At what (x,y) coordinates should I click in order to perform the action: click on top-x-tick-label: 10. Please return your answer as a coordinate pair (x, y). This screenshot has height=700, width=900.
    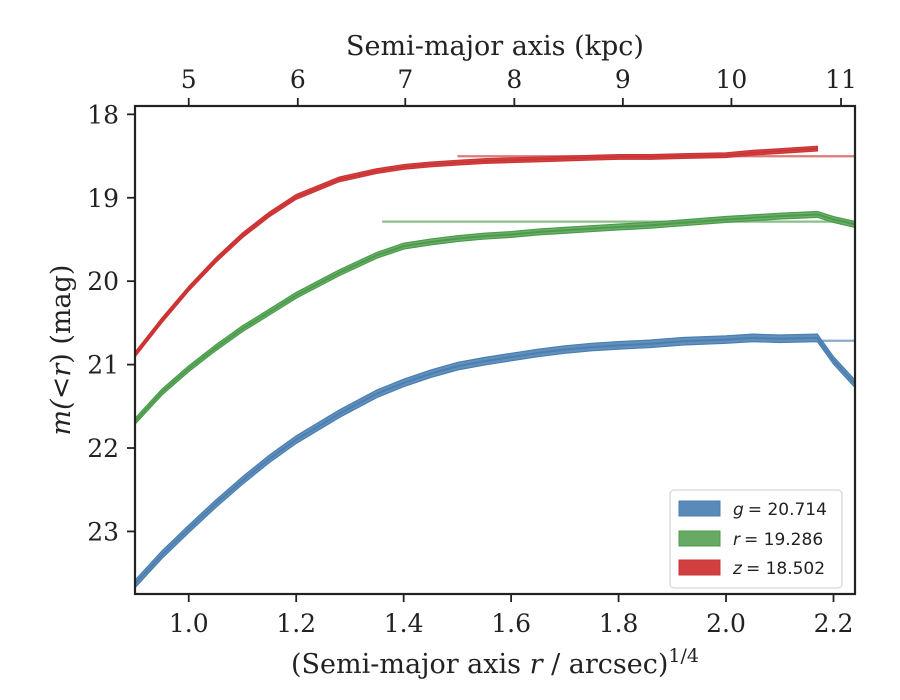
    Looking at the image, I should click on (732, 79).